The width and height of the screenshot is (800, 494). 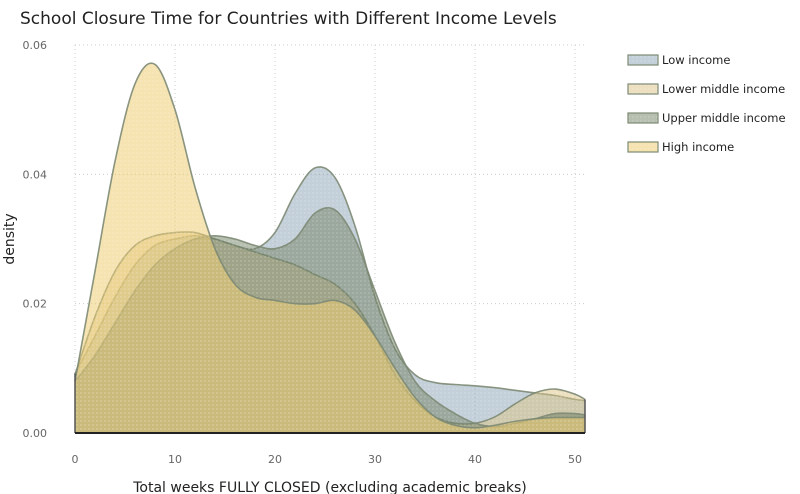 I want to click on y-tick-labels: 0.00 0.02 0.04 0.06, so click(x=35, y=239).